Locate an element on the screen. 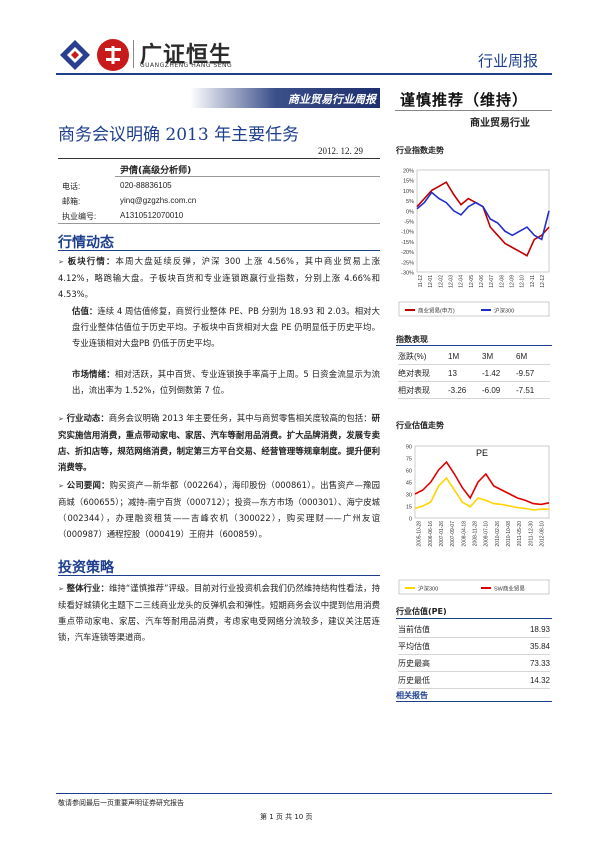 This screenshot has width=595, height=842. para-head: 市场情绪： is located at coordinates (93, 374).